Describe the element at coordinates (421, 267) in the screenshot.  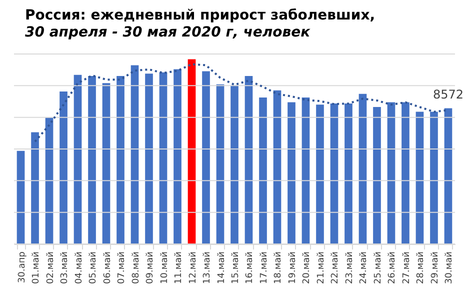
I see `x-tick-label: 28.май` at that location.